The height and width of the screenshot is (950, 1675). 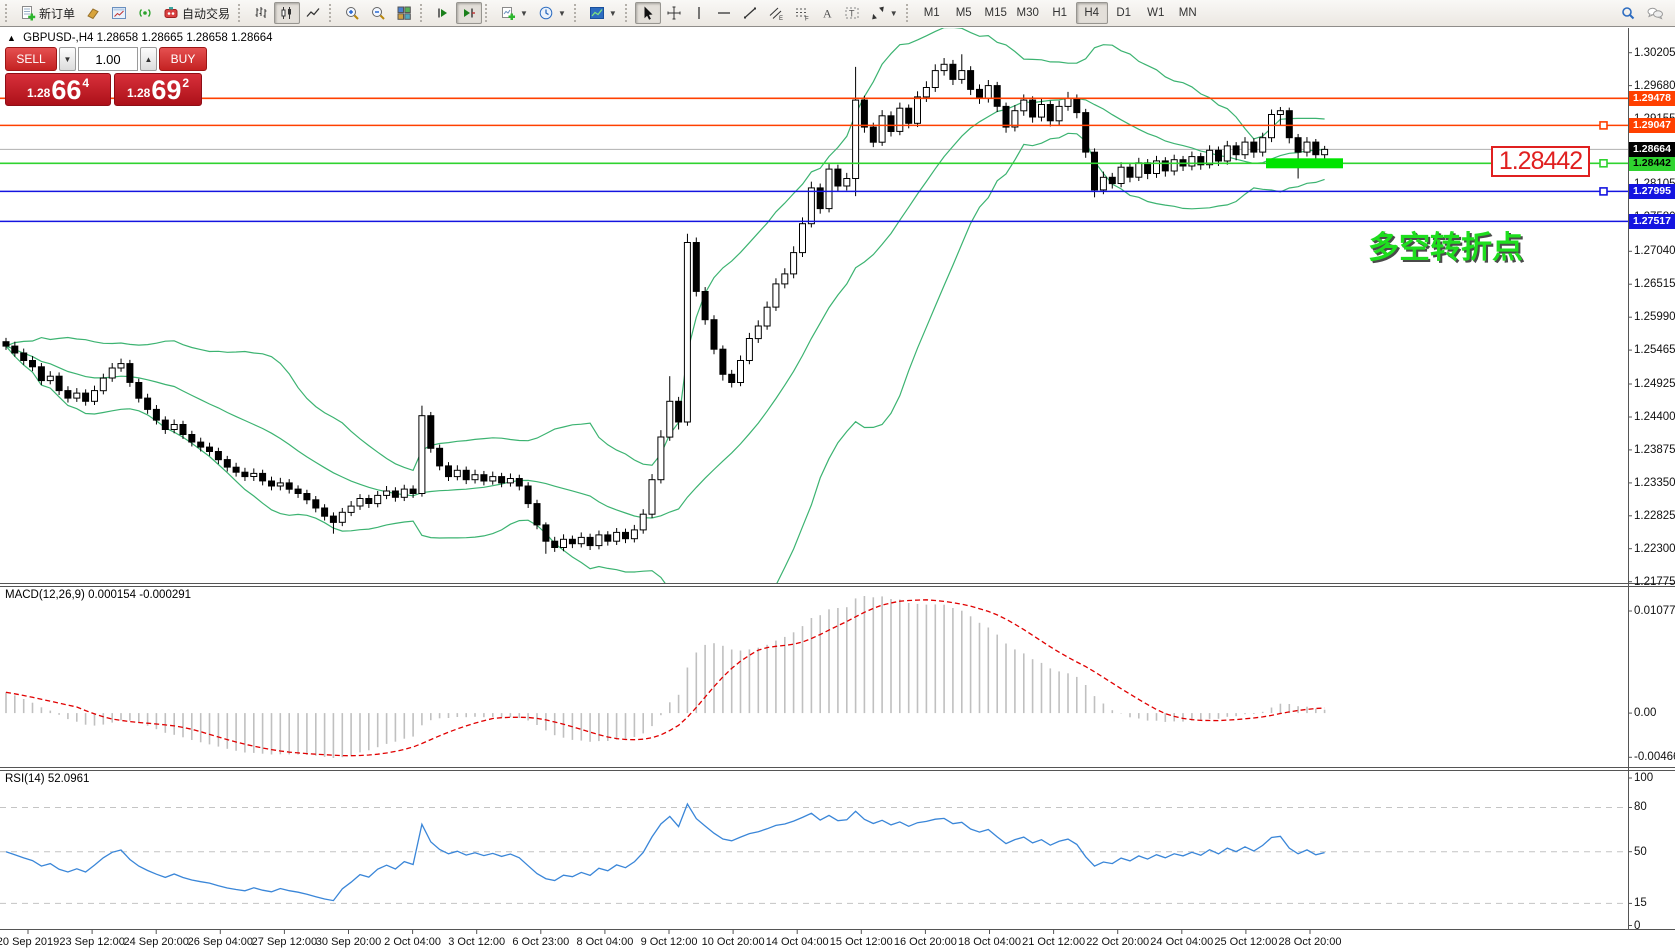 I want to click on eraser-button, so click(x=93, y=13).